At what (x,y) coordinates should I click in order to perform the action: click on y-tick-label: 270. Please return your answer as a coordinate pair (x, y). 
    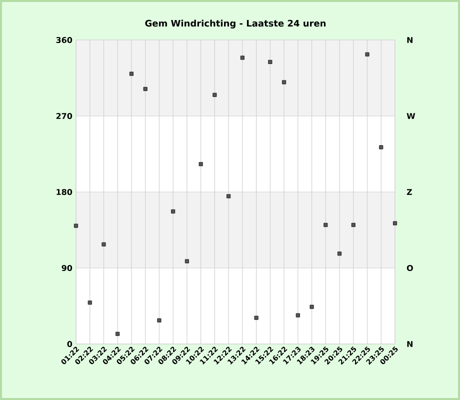
    Looking at the image, I should click on (64, 116).